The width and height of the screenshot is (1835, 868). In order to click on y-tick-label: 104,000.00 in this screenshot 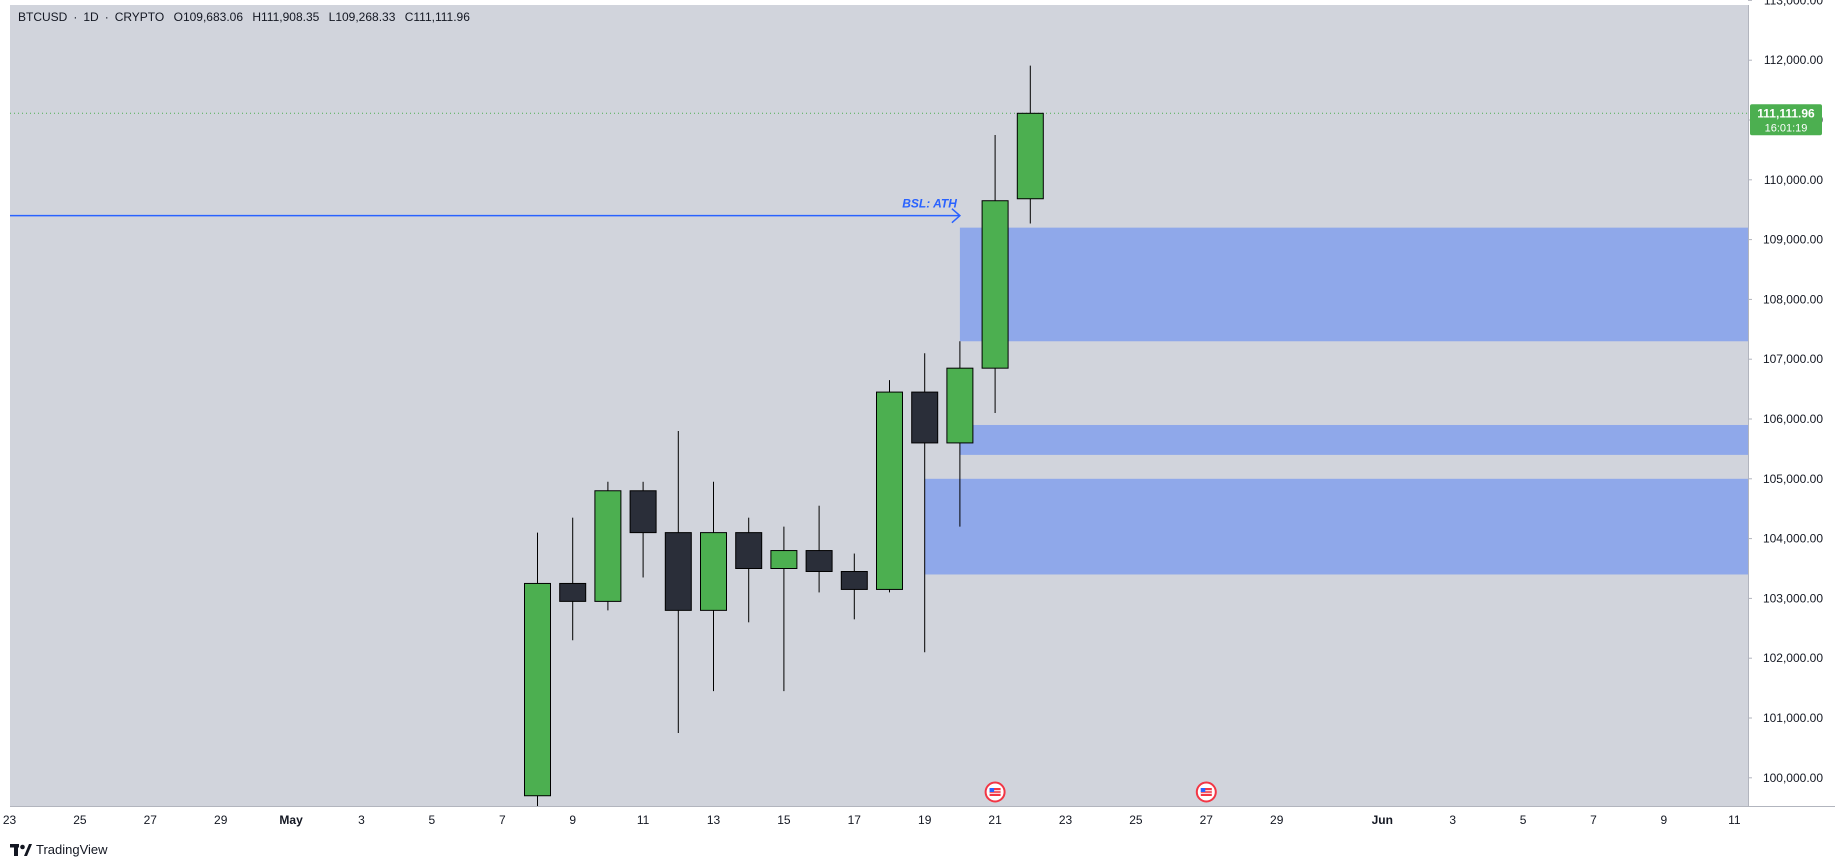, I will do `click(1793, 539)`.